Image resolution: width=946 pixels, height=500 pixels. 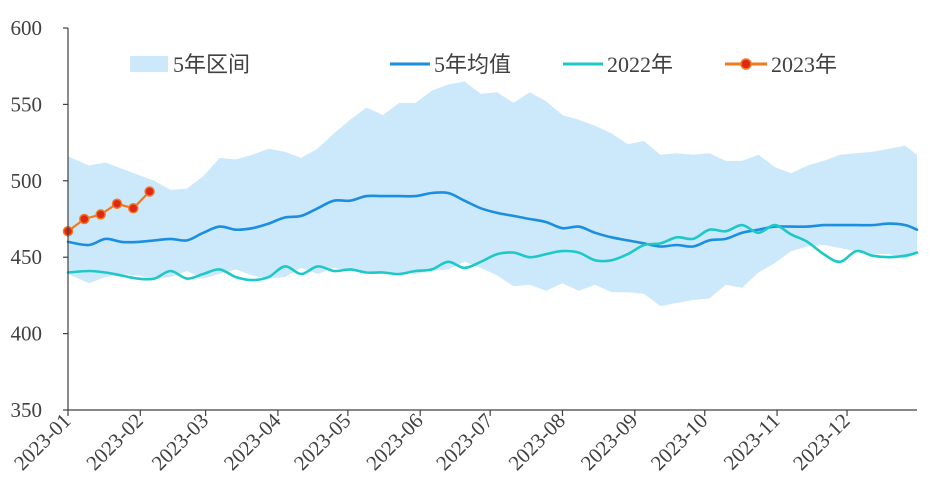 I want to click on y-tick-label: 600, so click(x=27, y=28).